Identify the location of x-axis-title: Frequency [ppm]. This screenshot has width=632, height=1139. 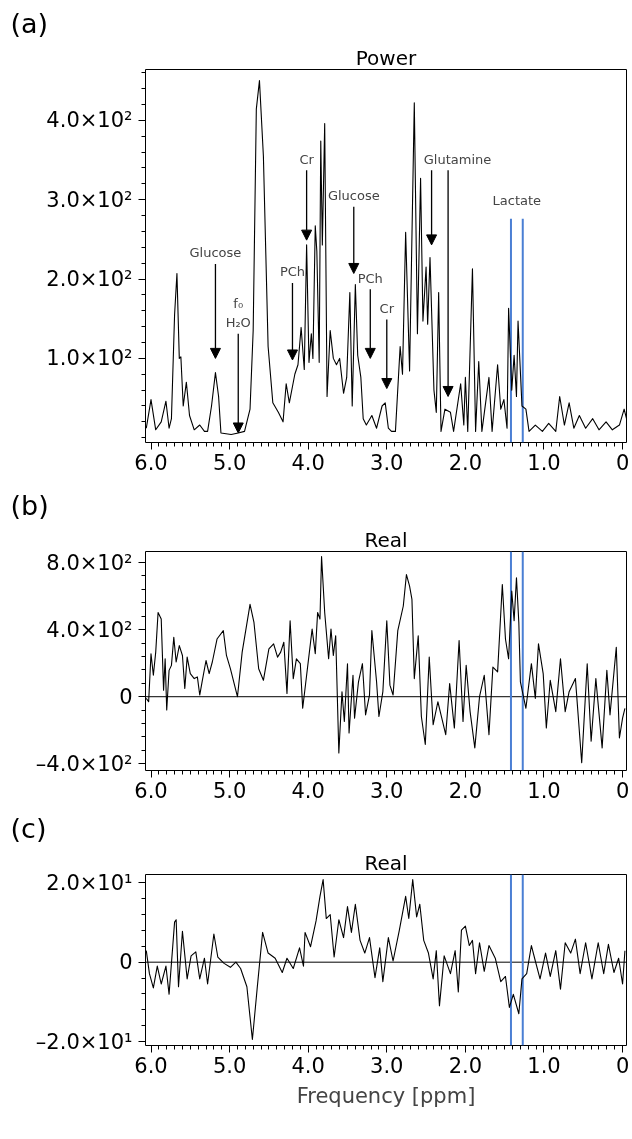
(386, 1095).